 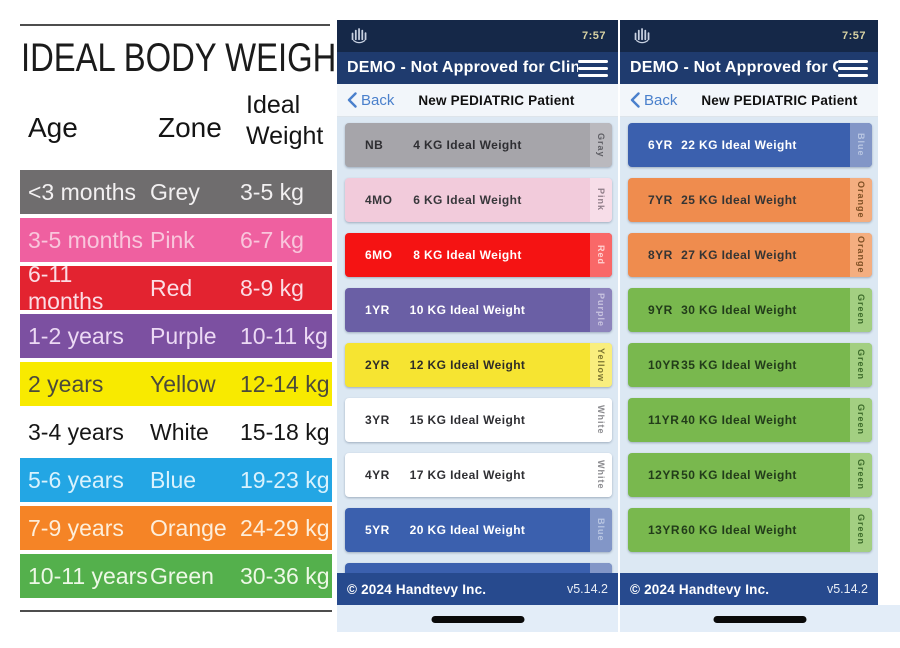 I want to click on ideal-weight-label: 30 KG Ideal Weight, so click(x=739, y=310).